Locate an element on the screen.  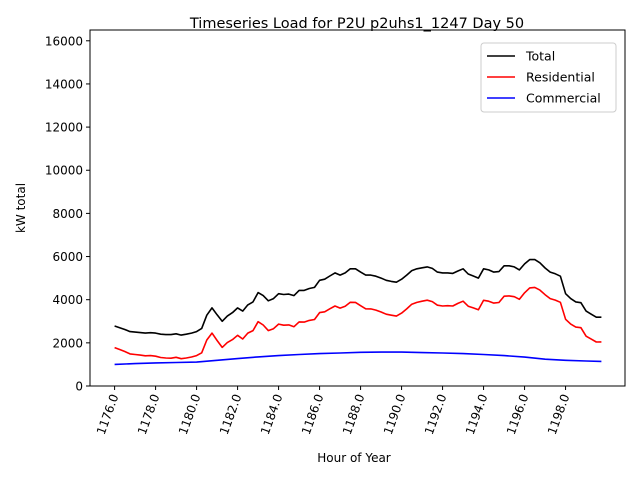
y-tick-label: 6000 is located at coordinates (67, 257).